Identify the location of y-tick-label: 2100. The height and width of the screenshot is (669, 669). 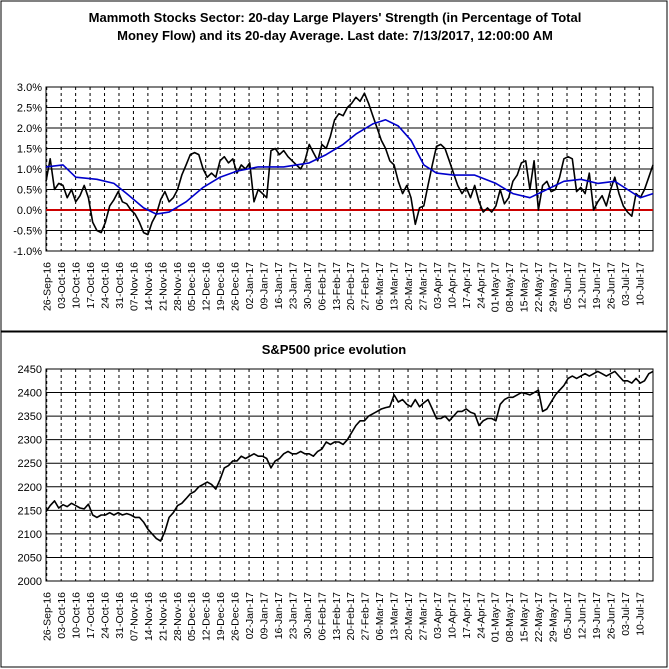
(30, 535).